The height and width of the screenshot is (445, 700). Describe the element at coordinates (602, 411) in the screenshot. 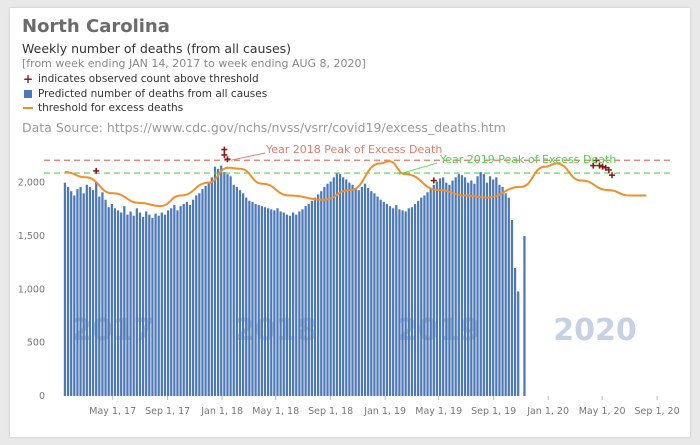

I see `x-tick-label: May 1, 20` at that location.